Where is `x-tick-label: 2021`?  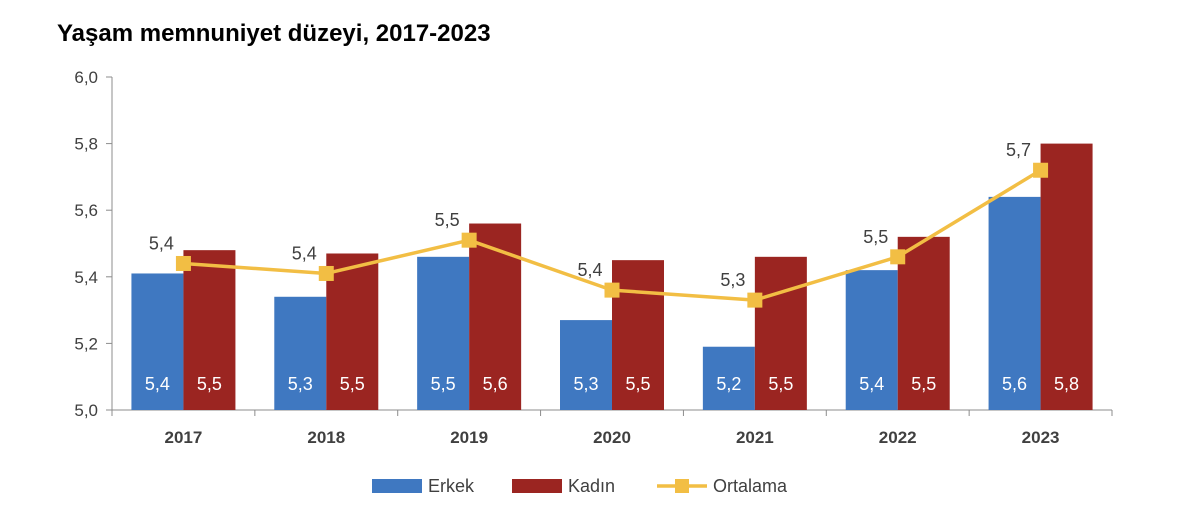
x-tick-label: 2021 is located at coordinates (755, 437).